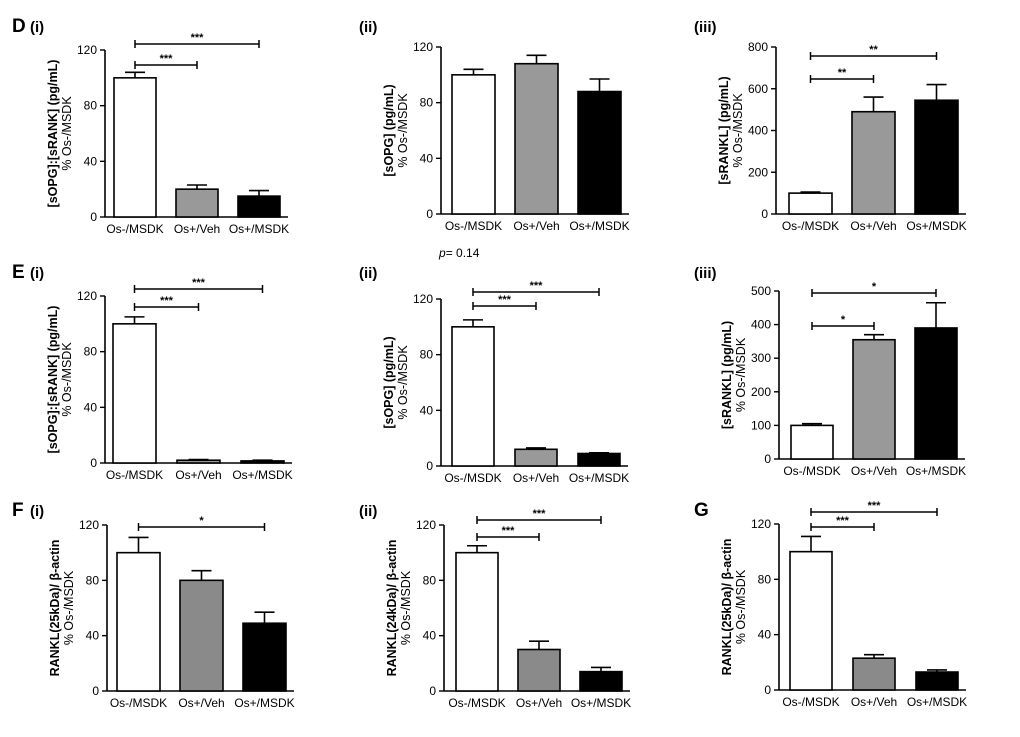  What do you see at coordinates (18, 510) in the screenshot?
I see `panel-letter: F` at bounding box center [18, 510].